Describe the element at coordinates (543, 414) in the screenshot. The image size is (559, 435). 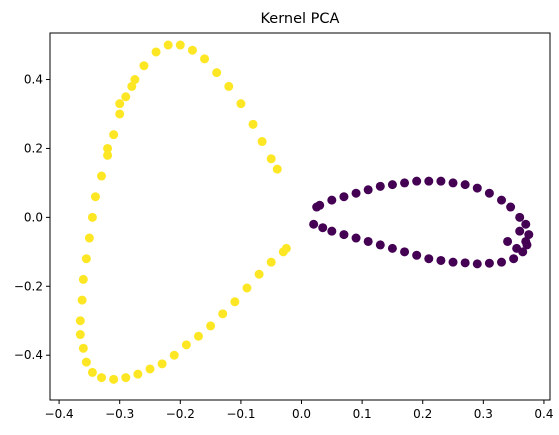
I see `x-tick-label: 0.4` at that location.